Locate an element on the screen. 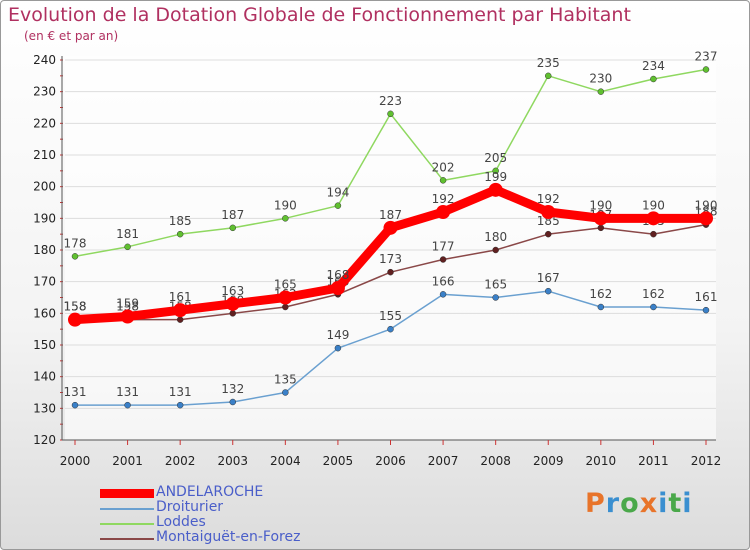  x-tick-label: 2012 is located at coordinates (706, 461).